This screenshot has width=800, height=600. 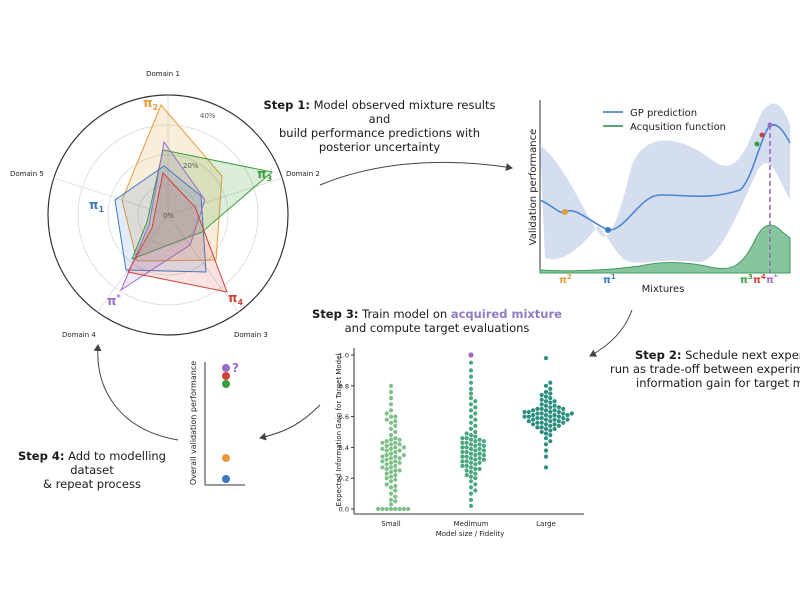 What do you see at coordinates (759, 279) in the screenshot?
I see `gp-xtick-pi4: π4` at bounding box center [759, 279].